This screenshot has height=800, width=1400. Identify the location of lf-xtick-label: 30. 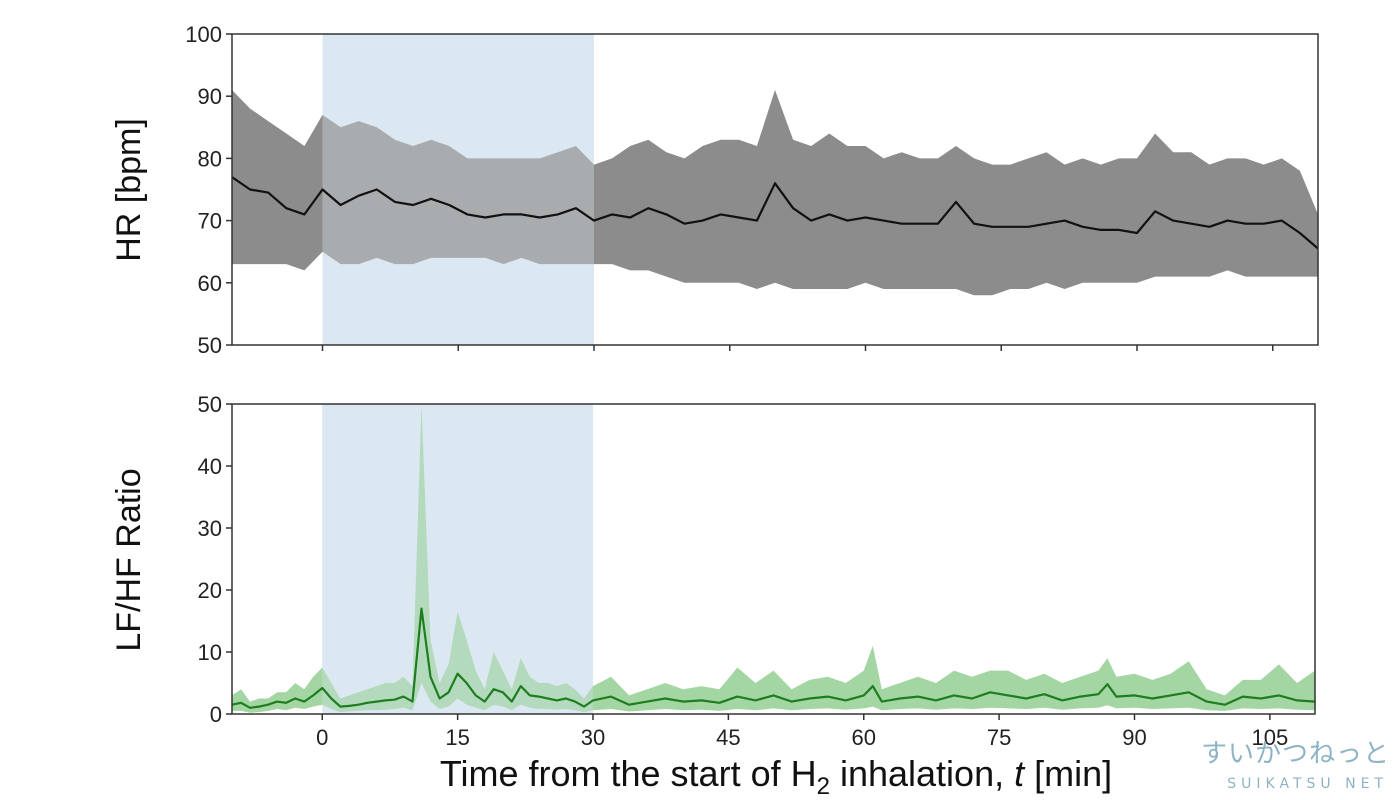
(593, 737).